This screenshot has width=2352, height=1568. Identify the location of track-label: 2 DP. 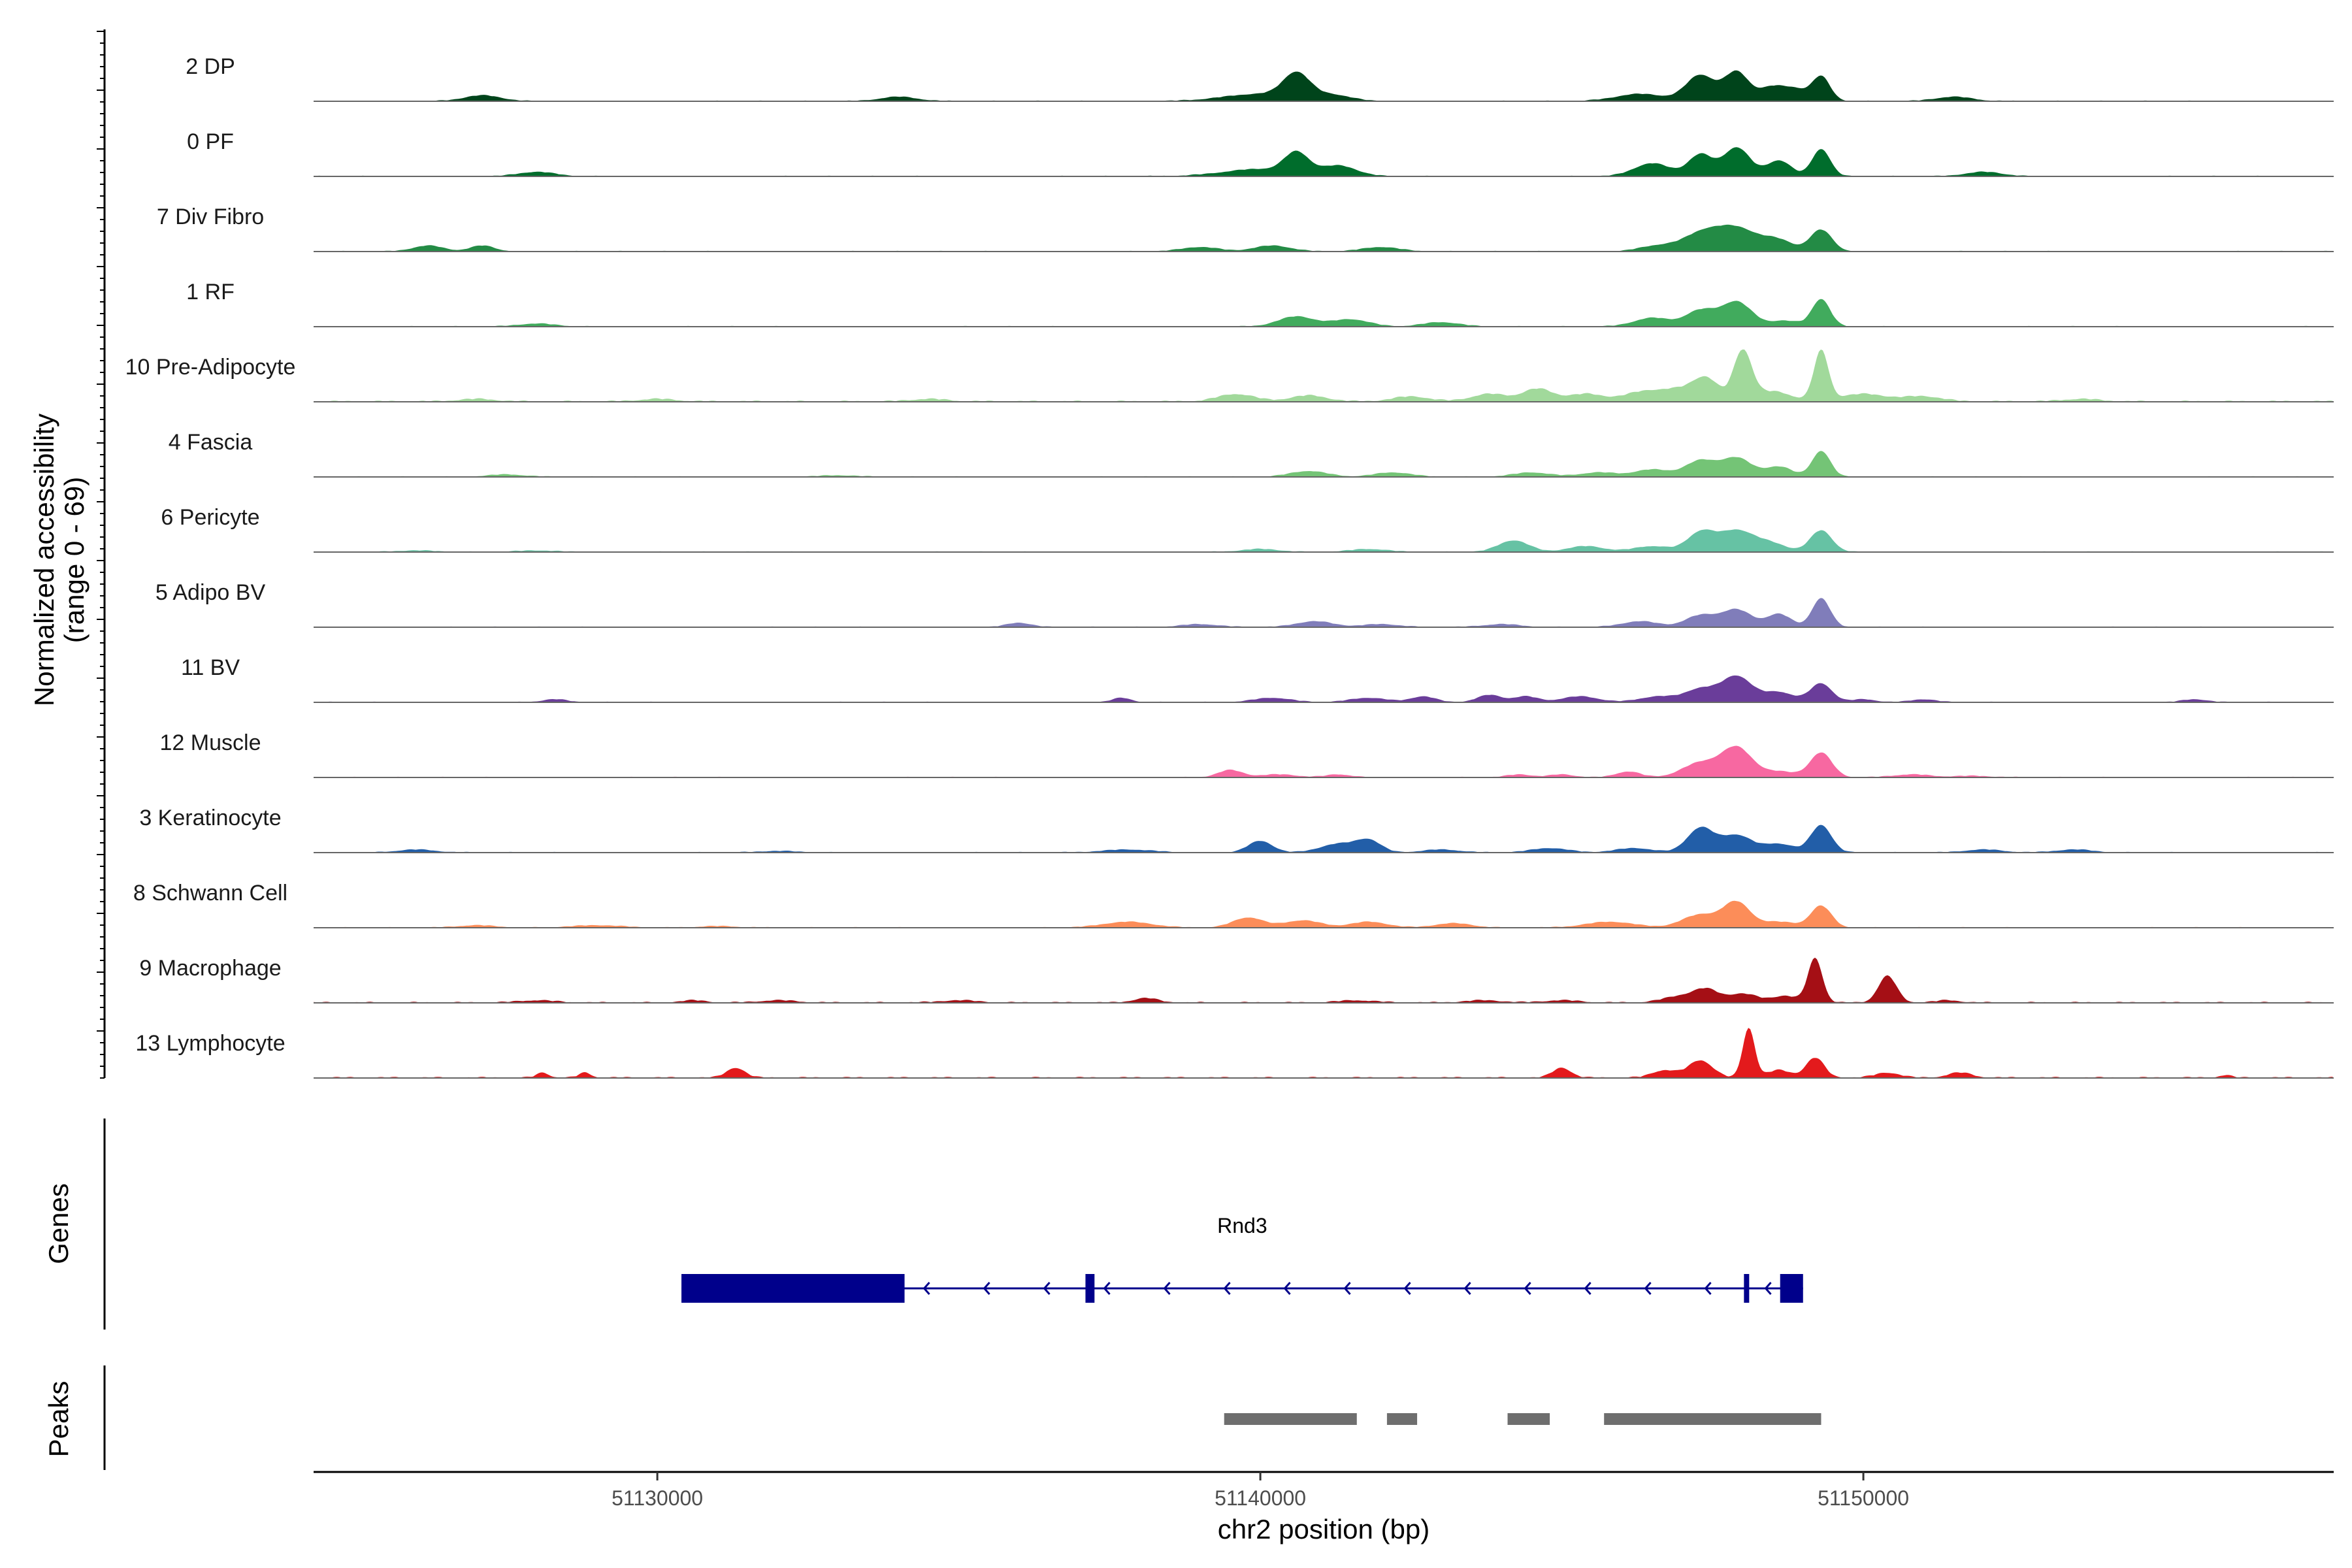
(210, 66).